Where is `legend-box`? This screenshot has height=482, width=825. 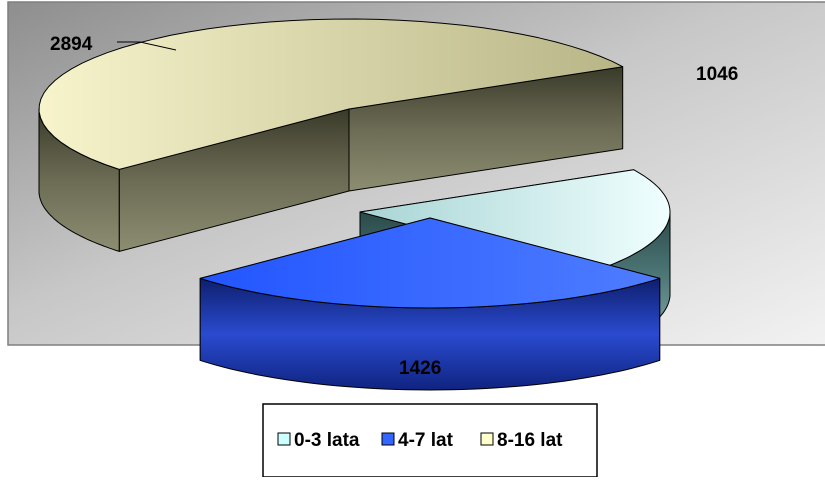
legend-box is located at coordinates (430, 440).